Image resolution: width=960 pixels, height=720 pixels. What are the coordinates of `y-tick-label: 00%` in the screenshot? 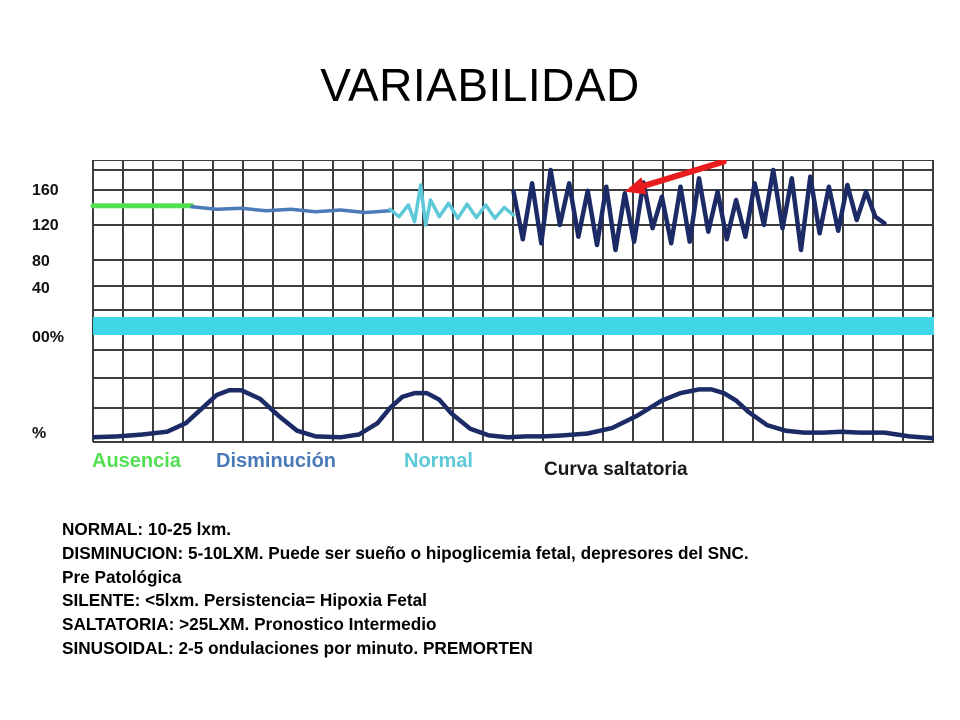 It's located at (48, 337).